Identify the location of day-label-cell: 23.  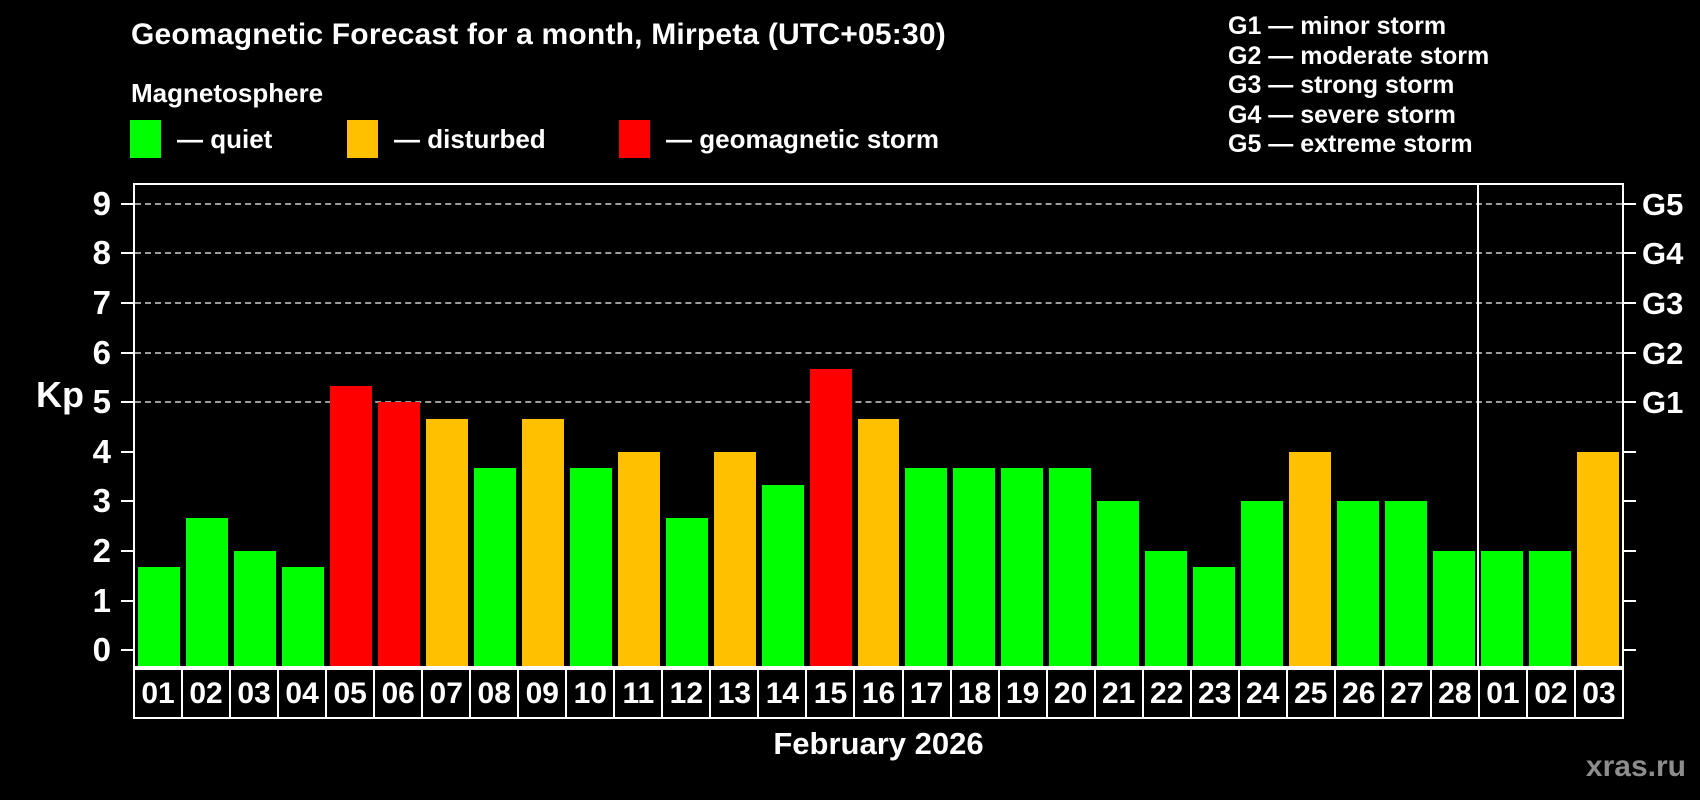
(1213, 693).